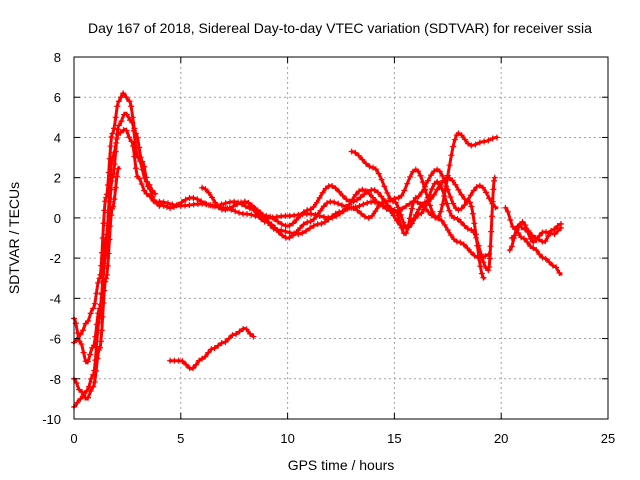 The width and height of the screenshot is (640, 480). I want to click on x-tick-label: 0, so click(73, 438).